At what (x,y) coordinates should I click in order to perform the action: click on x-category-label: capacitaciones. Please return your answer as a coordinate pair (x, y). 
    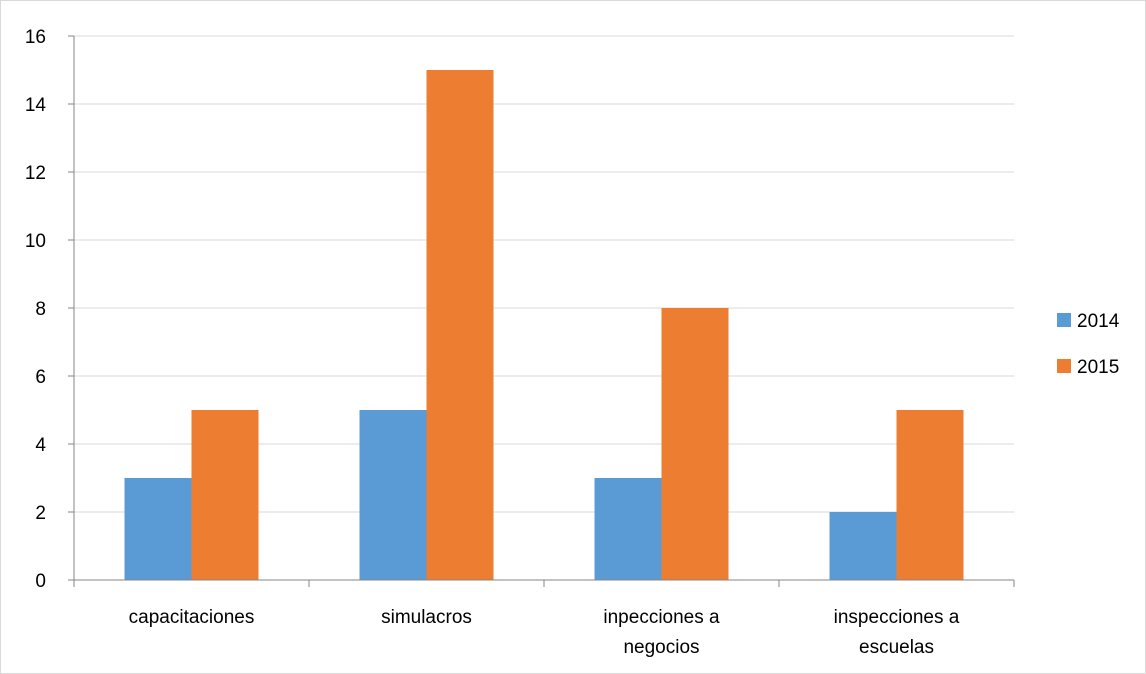
    Looking at the image, I should click on (192, 617).